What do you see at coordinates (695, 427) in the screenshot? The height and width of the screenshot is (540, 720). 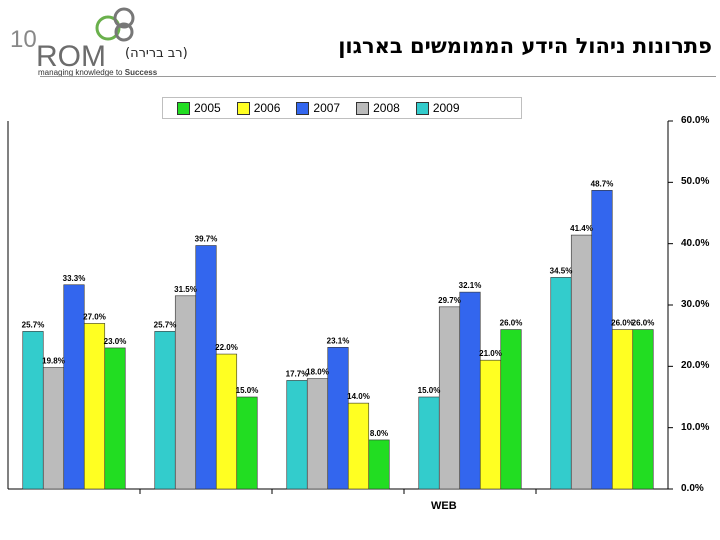 I see `y-tick-label: 10.0%` at bounding box center [695, 427].